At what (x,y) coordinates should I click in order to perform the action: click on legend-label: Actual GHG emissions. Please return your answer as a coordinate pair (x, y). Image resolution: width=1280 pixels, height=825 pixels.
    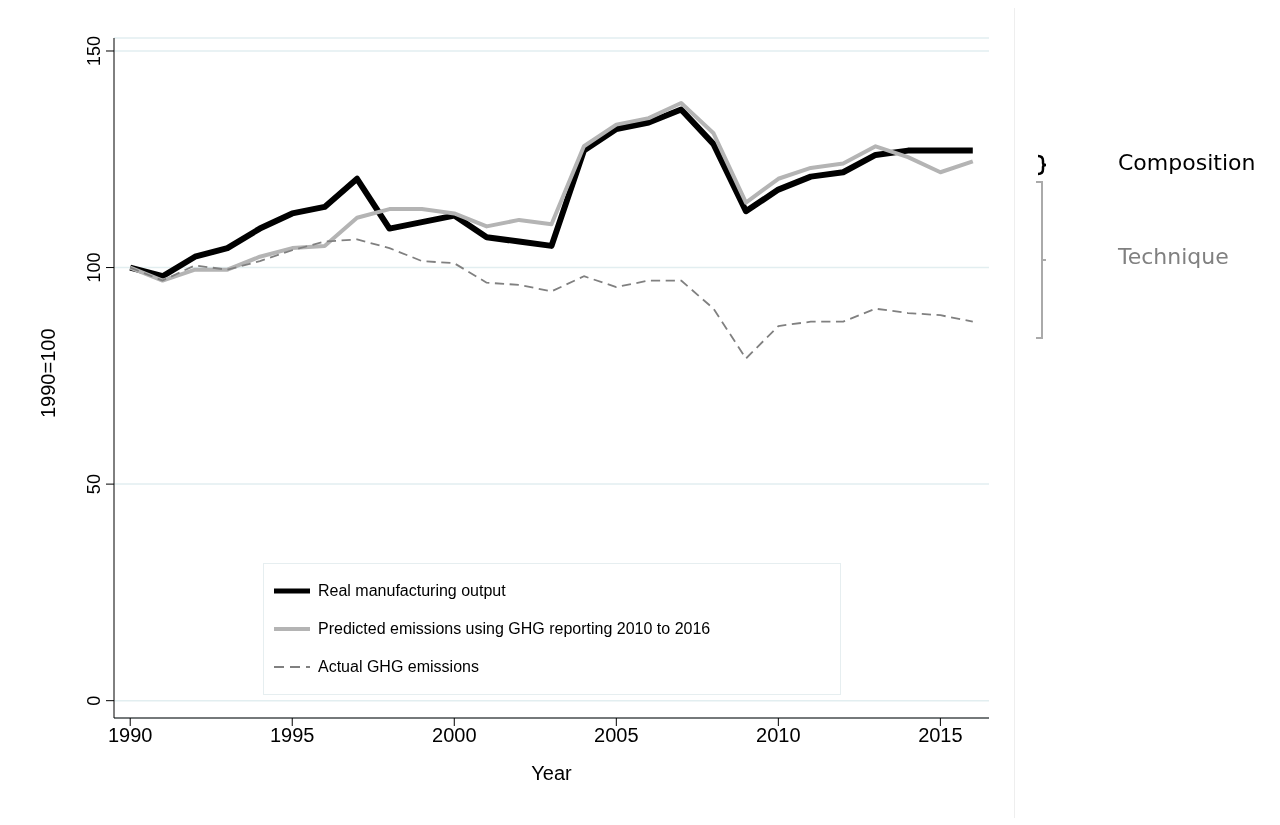
    Looking at the image, I should click on (398, 667).